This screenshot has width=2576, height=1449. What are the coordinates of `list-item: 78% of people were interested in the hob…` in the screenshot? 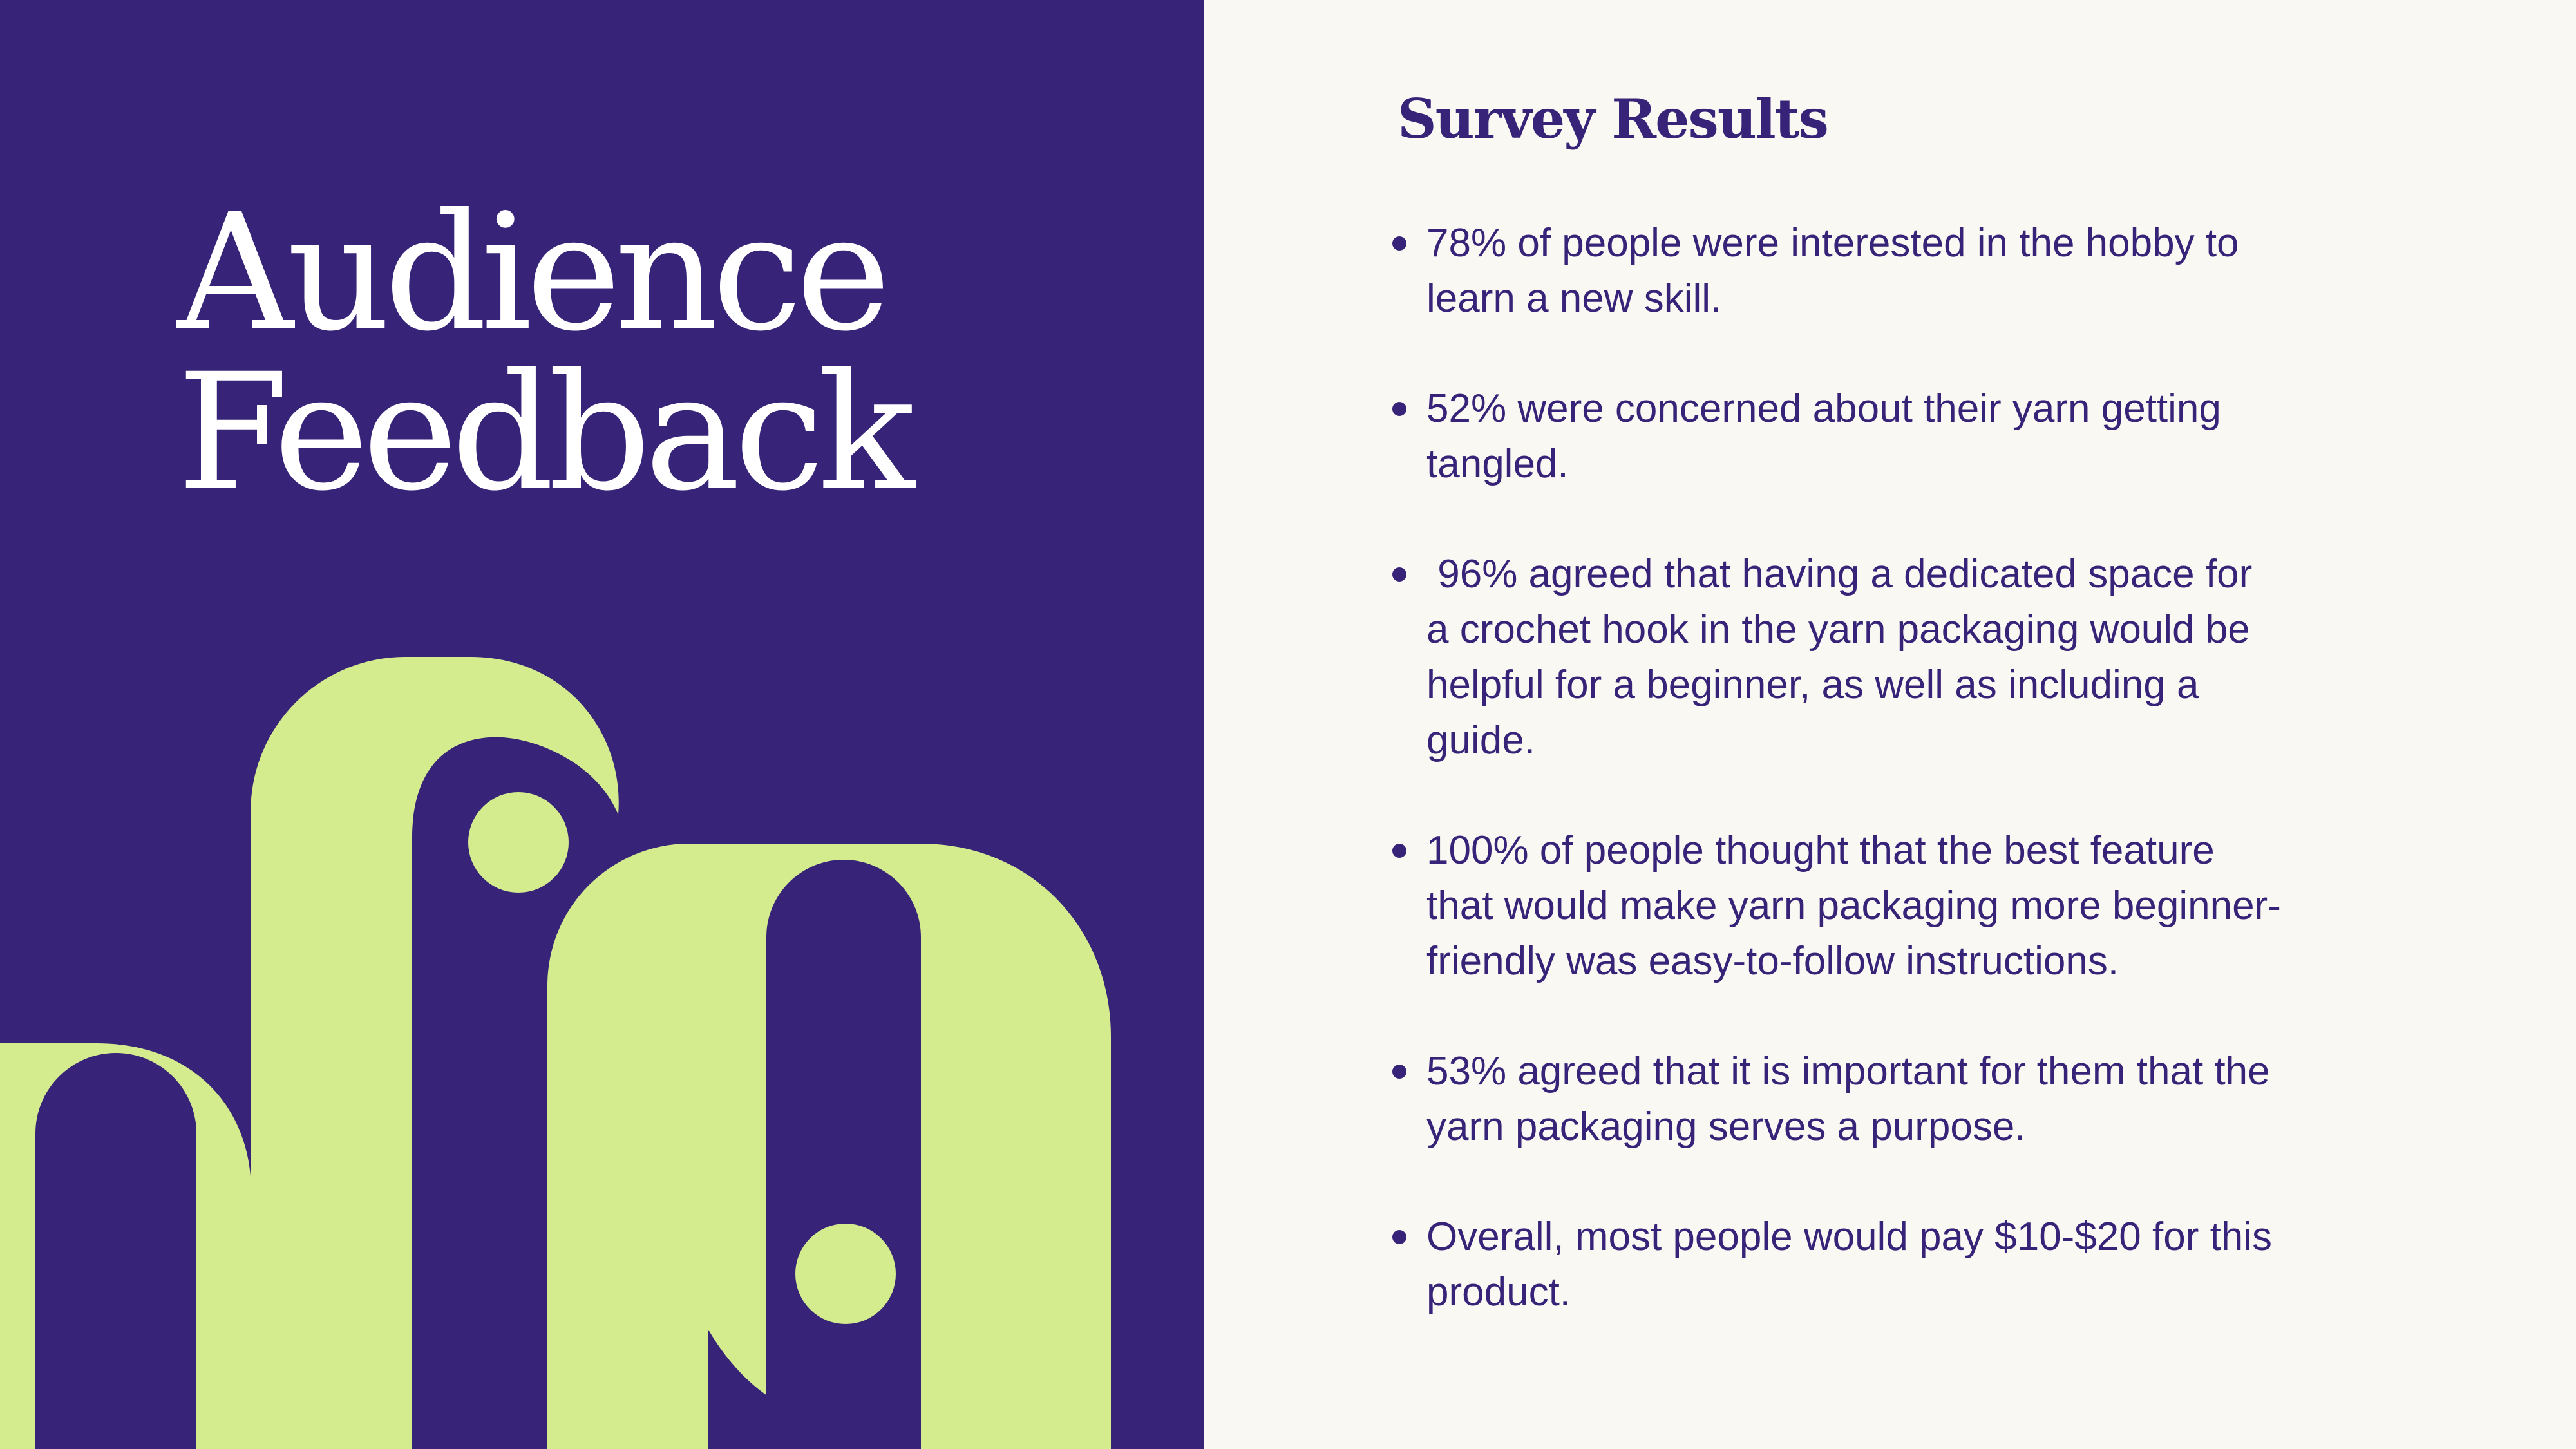 It's located at (1837, 271).